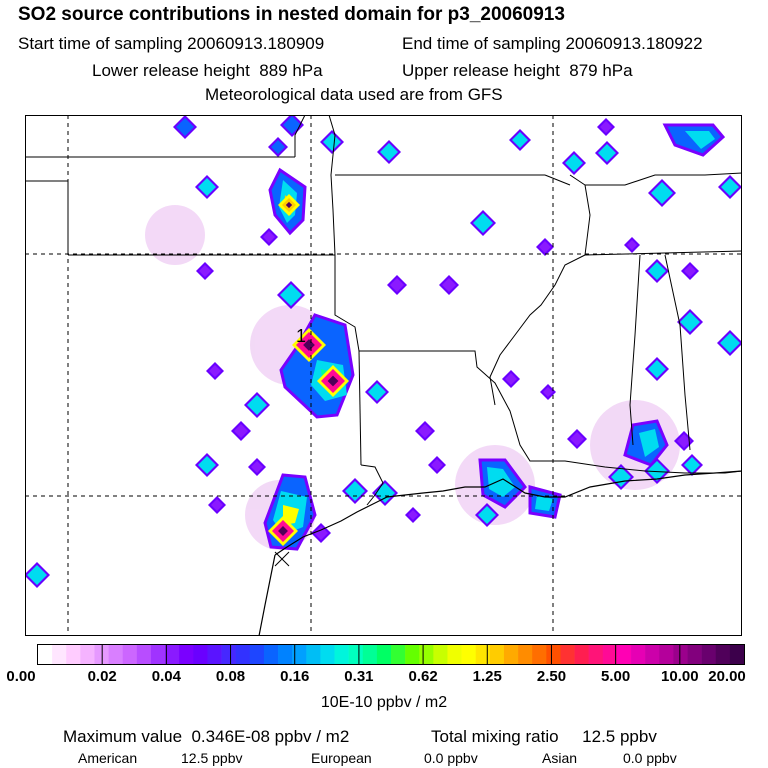 This screenshot has width=768, height=768. Describe the element at coordinates (487, 676) in the screenshot. I see `colorbar-tick-label: 1.25` at that location.